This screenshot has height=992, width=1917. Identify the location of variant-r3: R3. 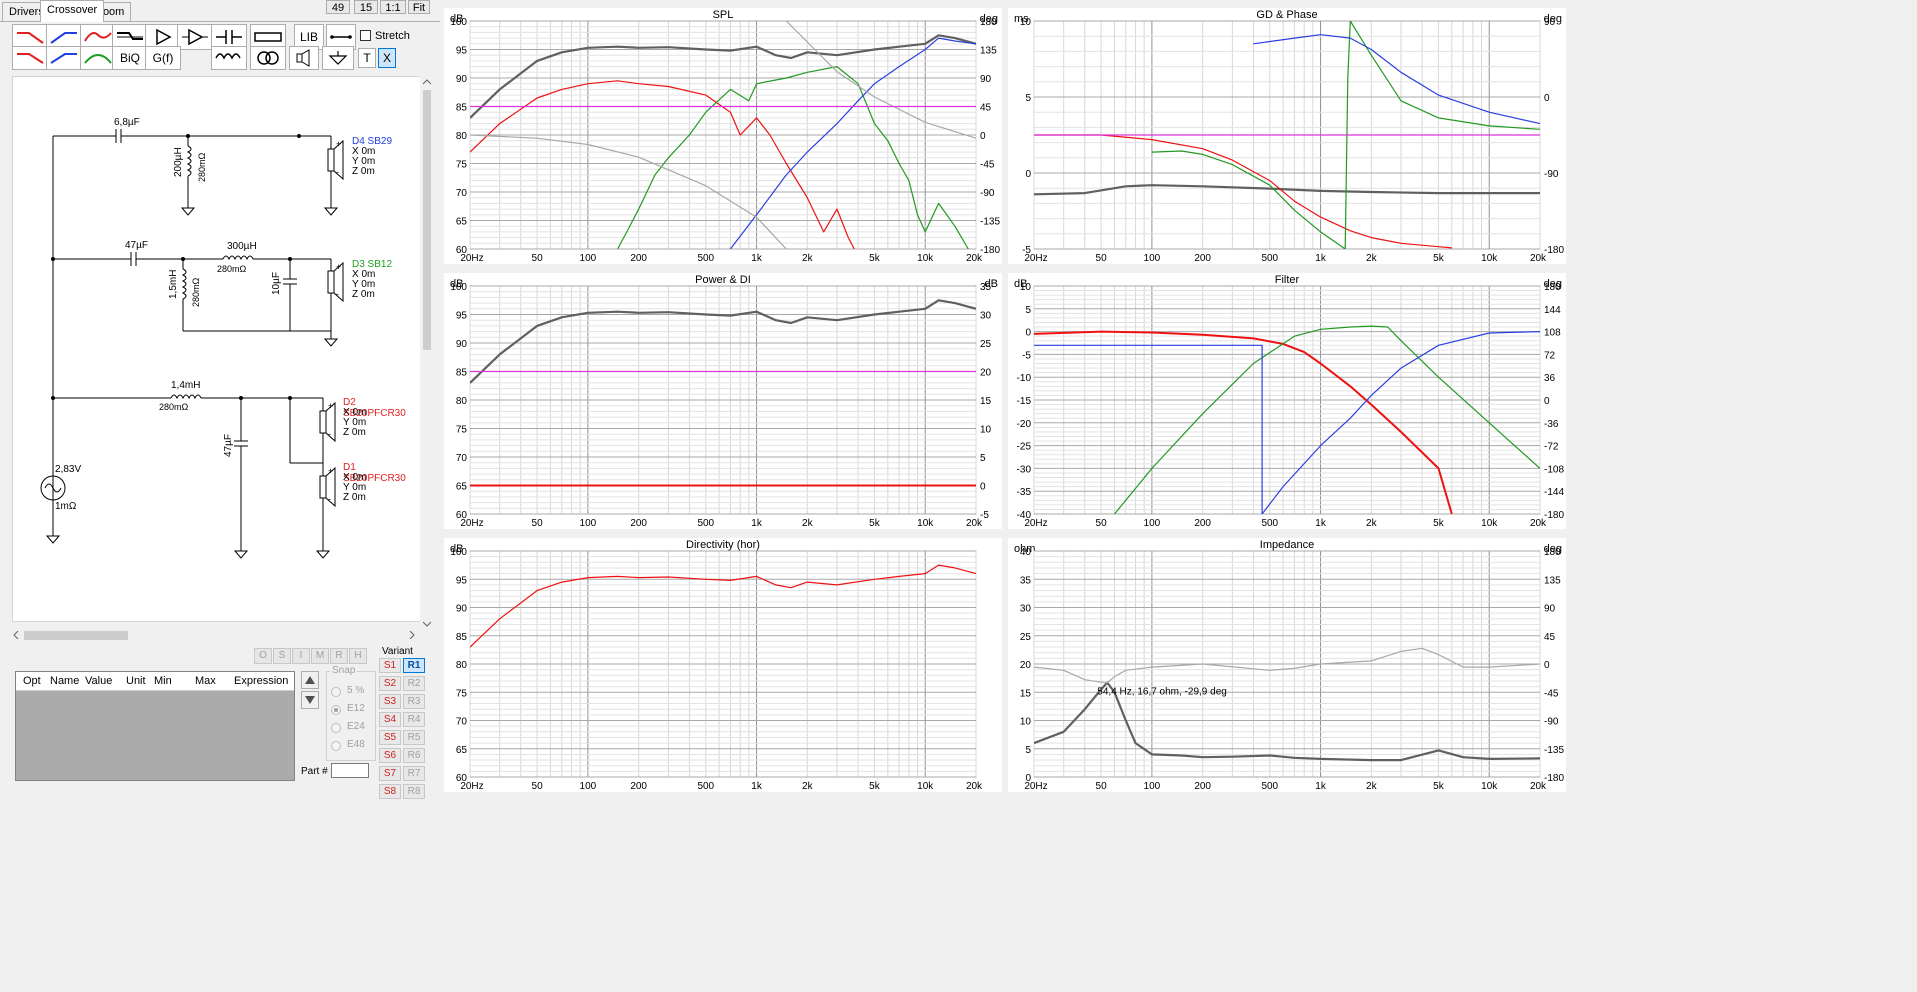
(414, 701).